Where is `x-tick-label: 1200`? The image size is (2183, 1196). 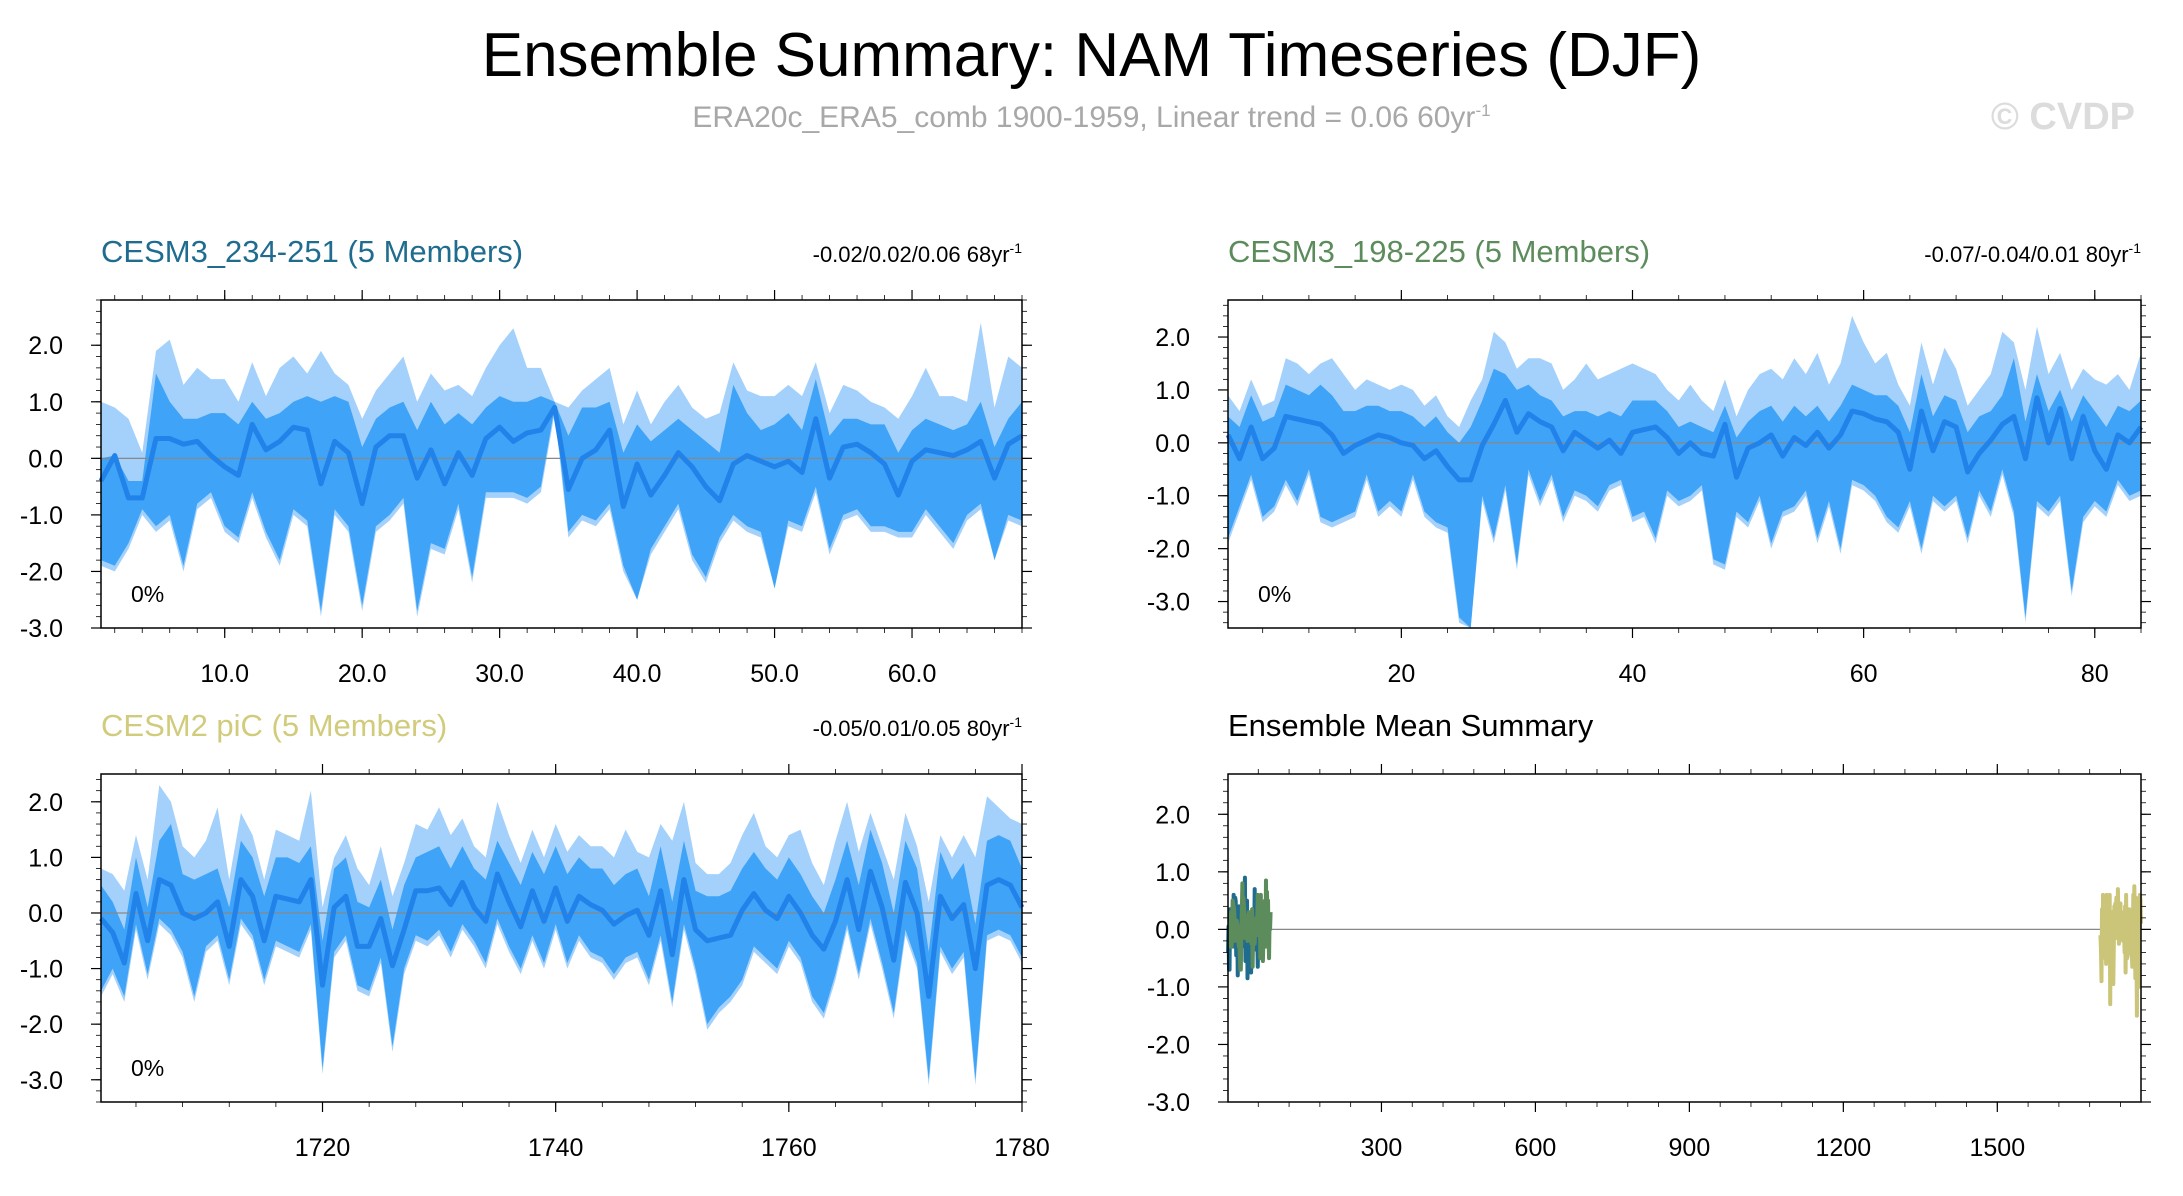 x-tick-label: 1200 is located at coordinates (1844, 1148).